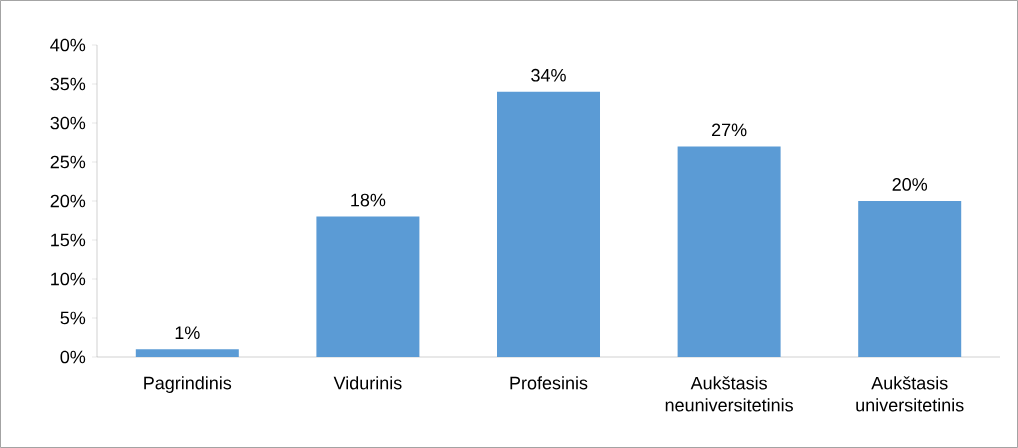 The height and width of the screenshot is (448, 1018). What do you see at coordinates (68, 279) in the screenshot?
I see `y-tick-label: 10%` at bounding box center [68, 279].